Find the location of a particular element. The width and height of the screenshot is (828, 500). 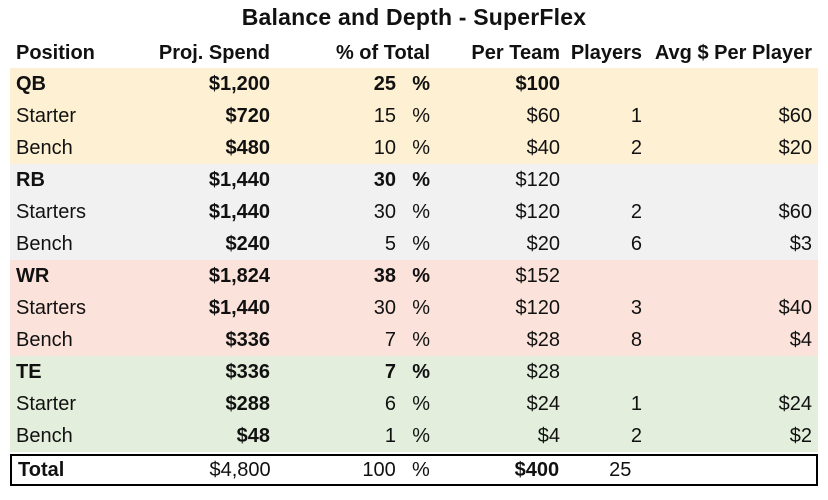

cell-position: WR is located at coordinates (33, 275).